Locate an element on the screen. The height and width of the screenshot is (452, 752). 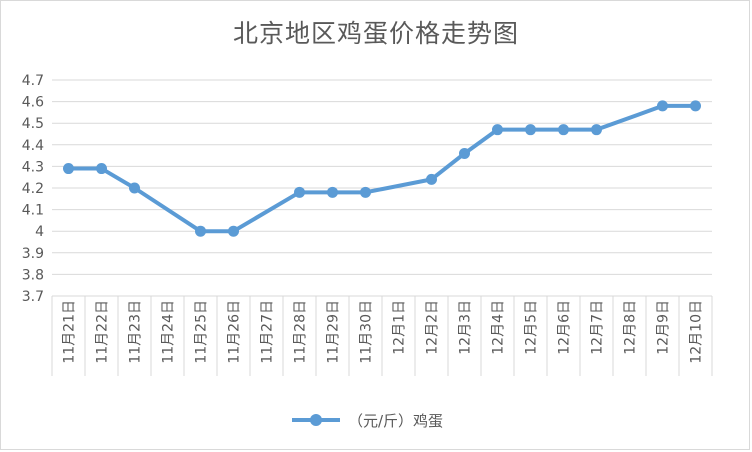
x-tick-label: 12月3日 is located at coordinates (466, 327).